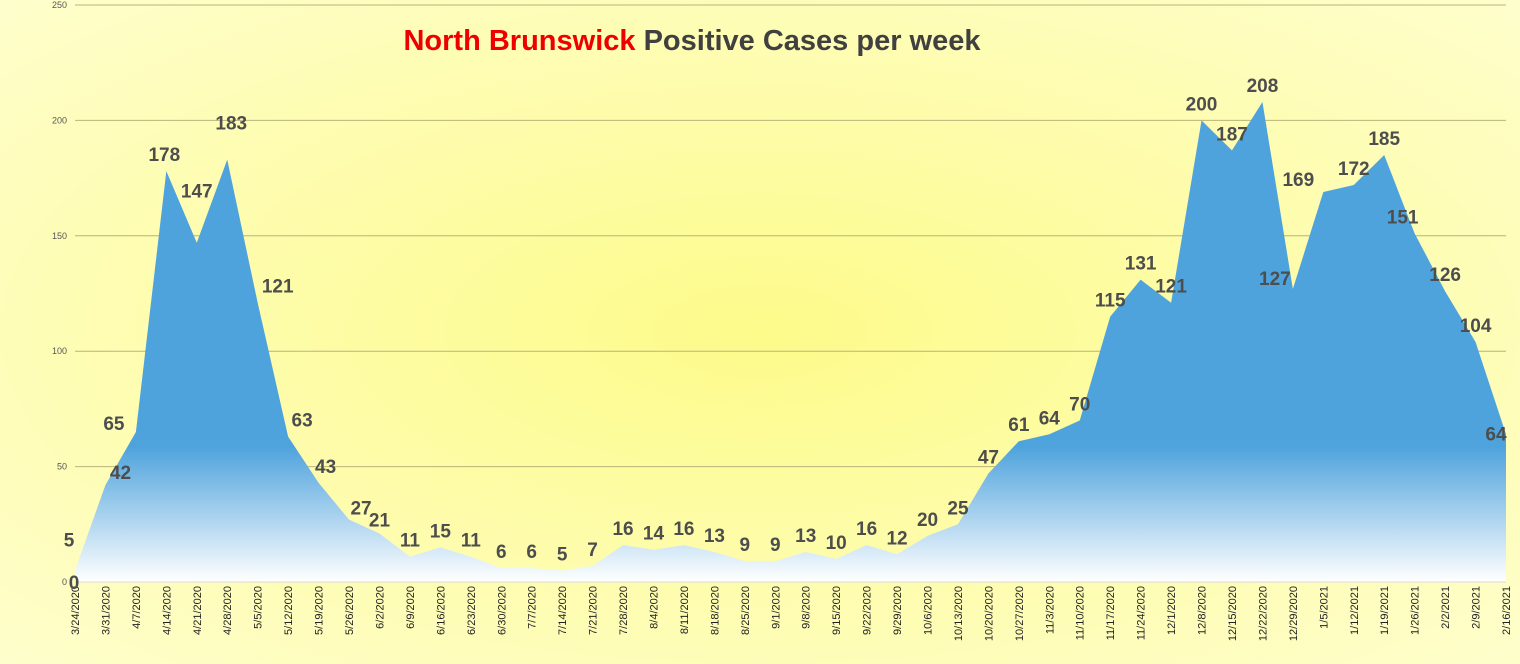 This screenshot has height=664, width=1520. What do you see at coordinates (197, 192) in the screenshot?
I see `data-label: 147` at bounding box center [197, 192].